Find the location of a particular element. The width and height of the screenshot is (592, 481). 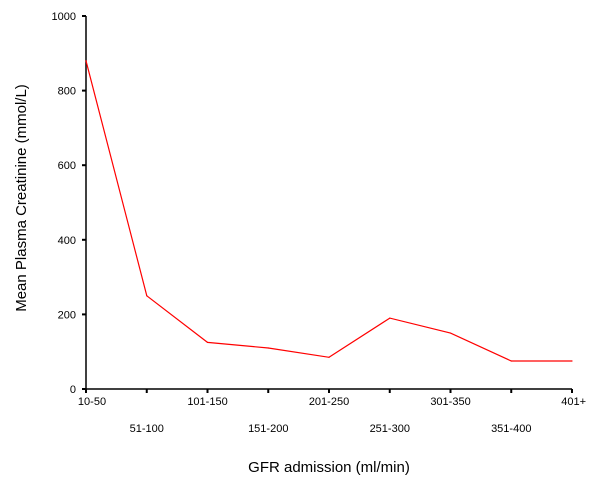

x-tick-label: 101-150 is located at coordinates (207, 402).